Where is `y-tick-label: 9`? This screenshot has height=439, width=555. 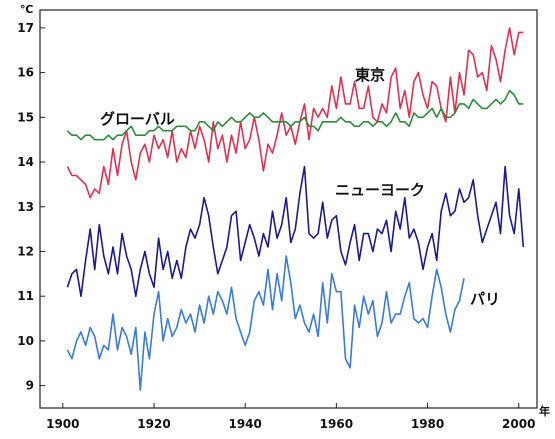
y-tick-label: 9 is located at coordinates (30, 386).